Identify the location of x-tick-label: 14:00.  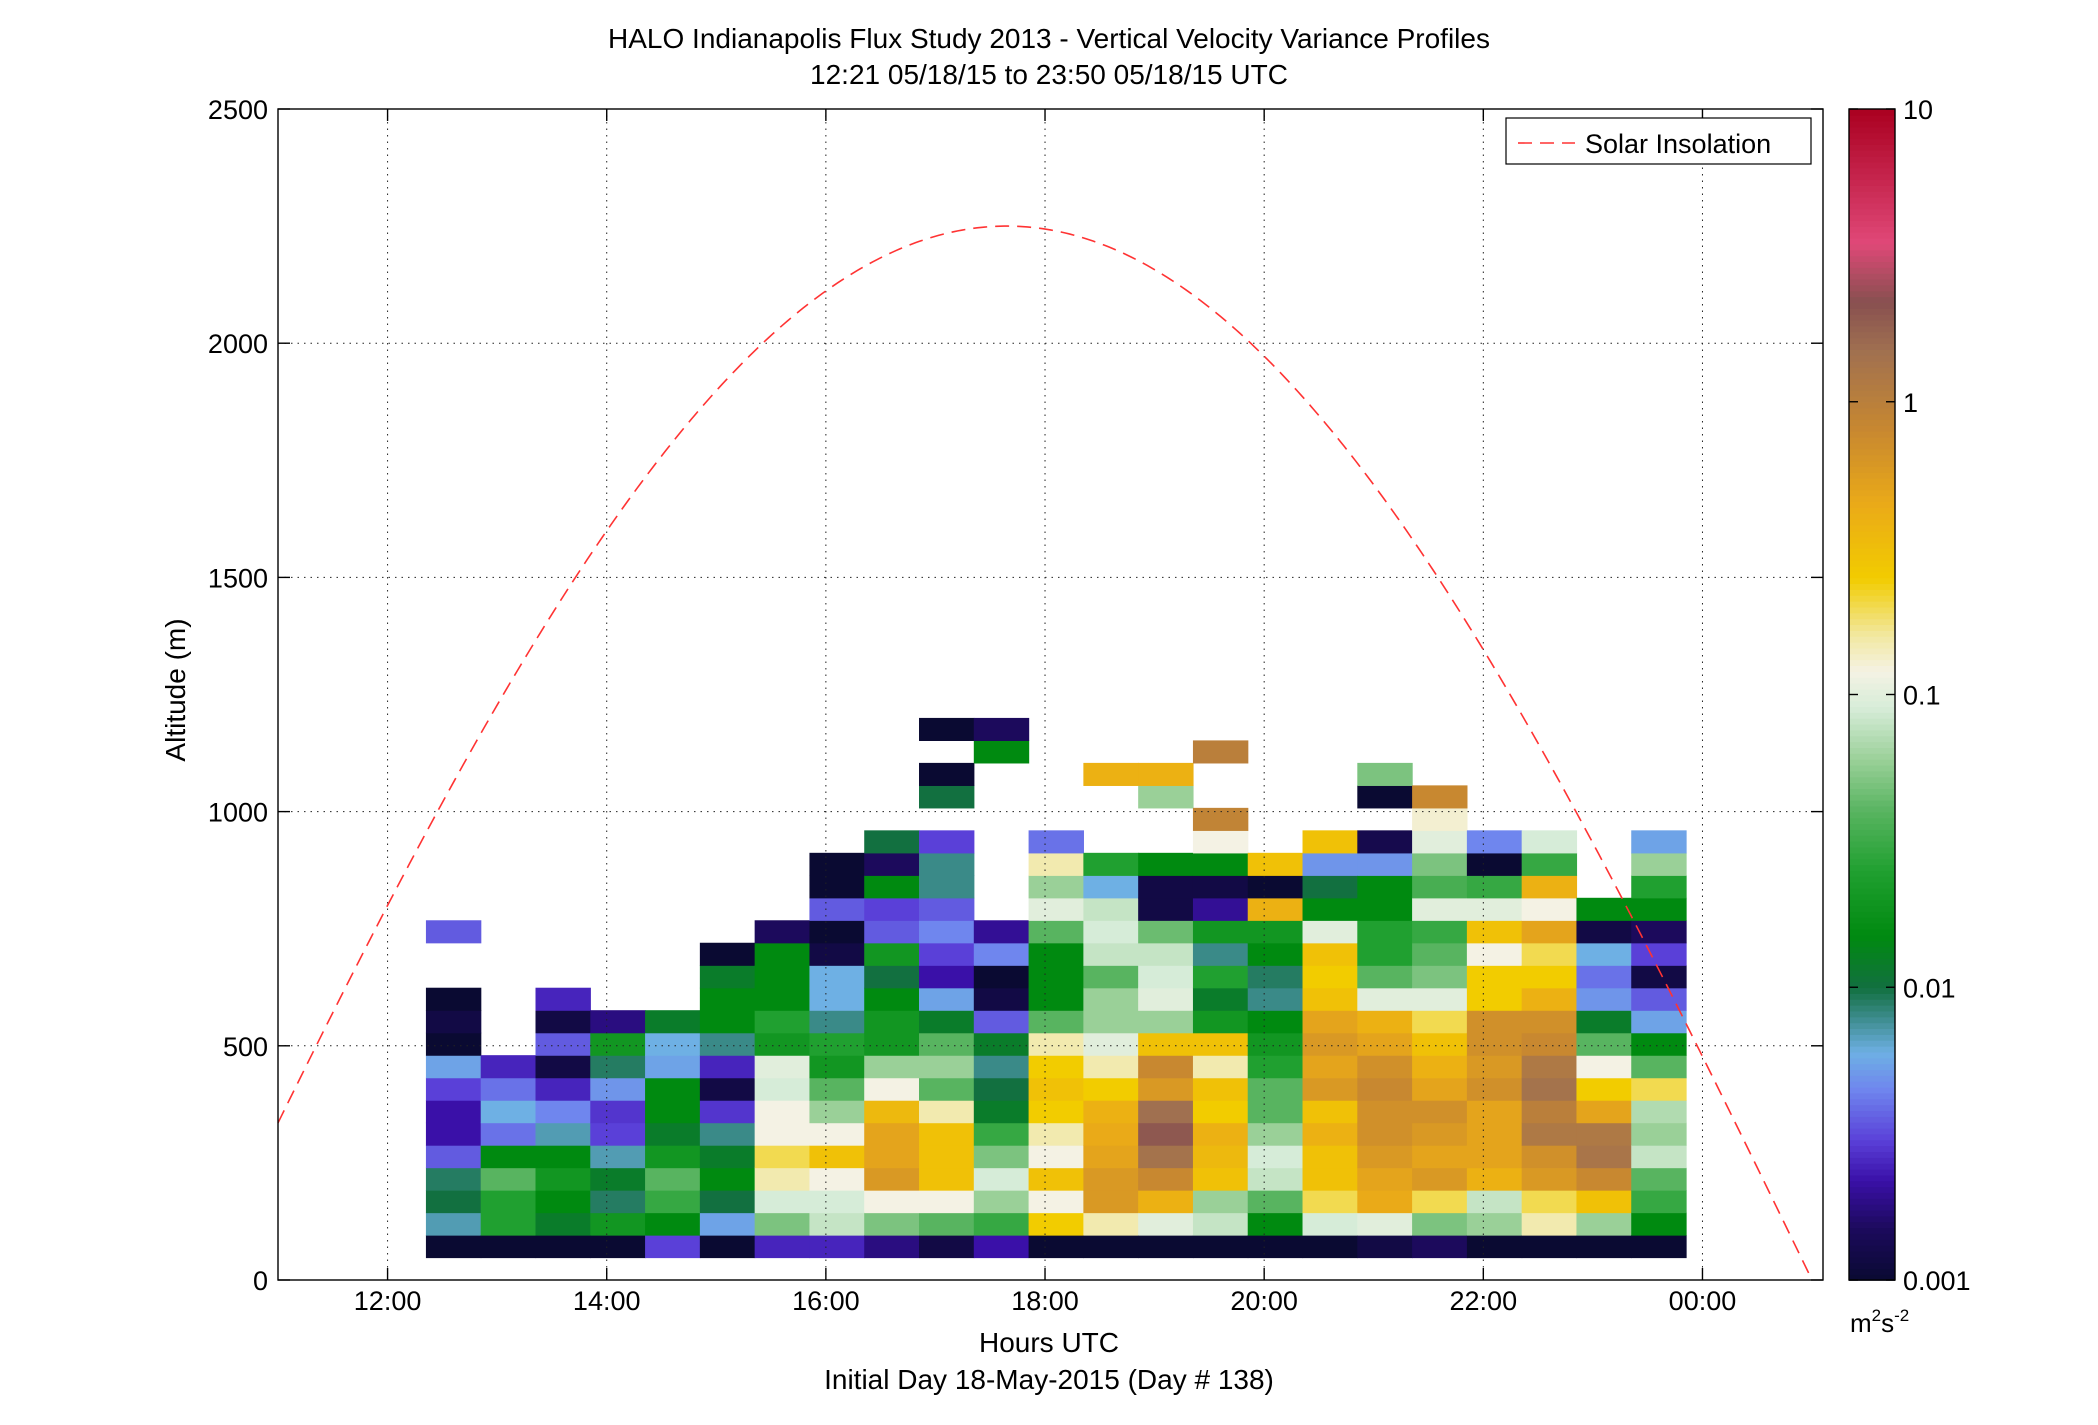
(607, 1301).